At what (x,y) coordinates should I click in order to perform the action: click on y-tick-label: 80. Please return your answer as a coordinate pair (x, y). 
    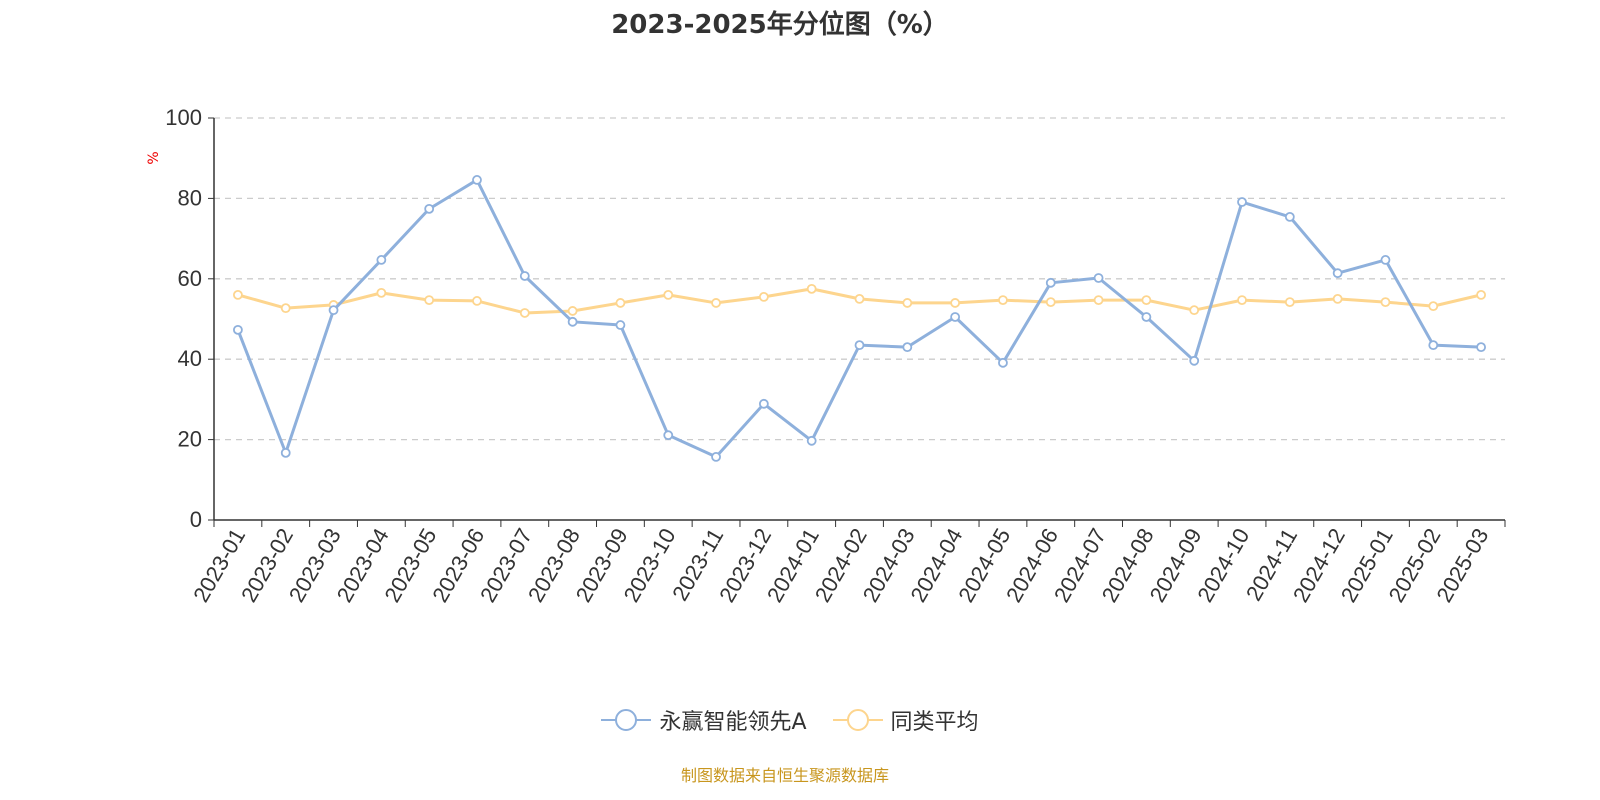
    Looking at the image, I should click on (190, 197).